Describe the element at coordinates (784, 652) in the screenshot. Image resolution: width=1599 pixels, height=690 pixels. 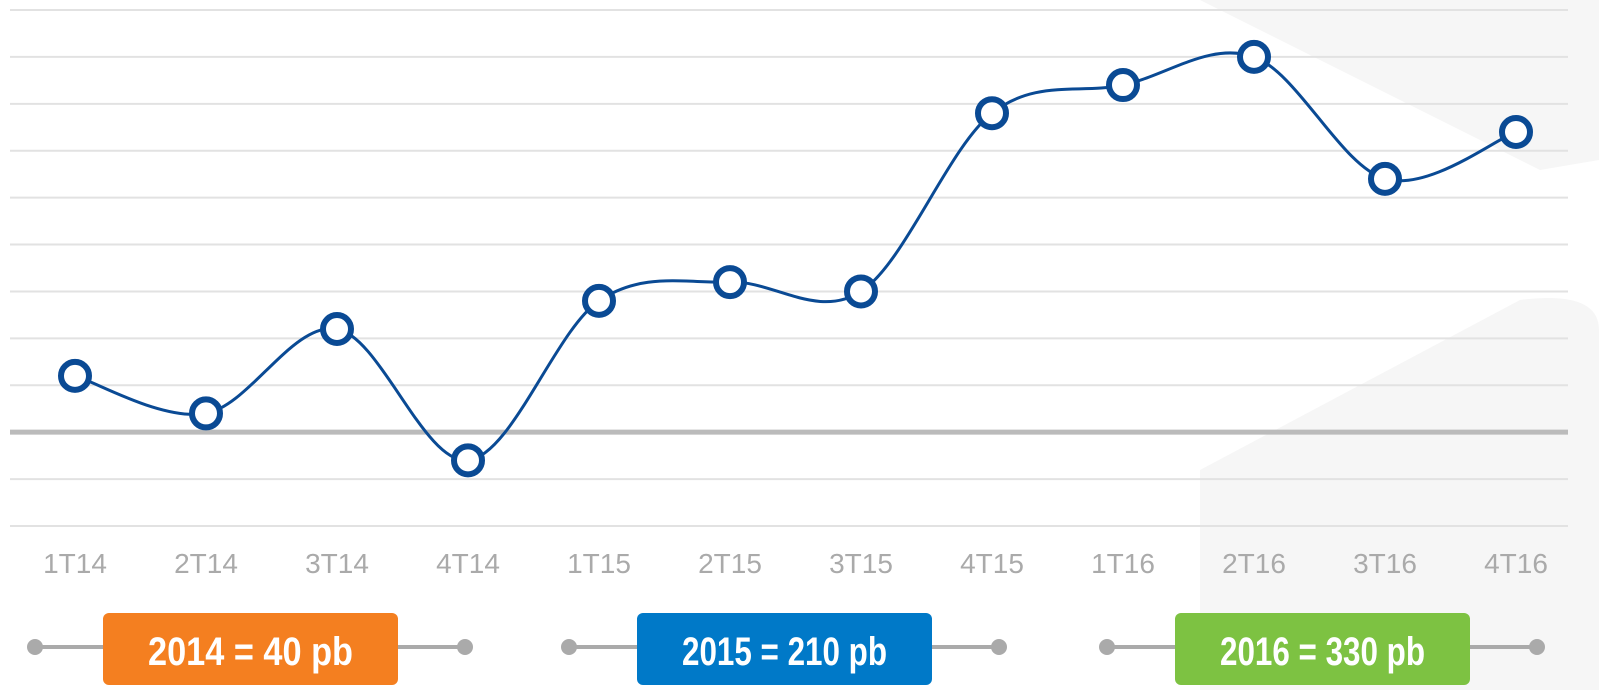
I see `badge-label: 2015 = 210 pb` at that location.